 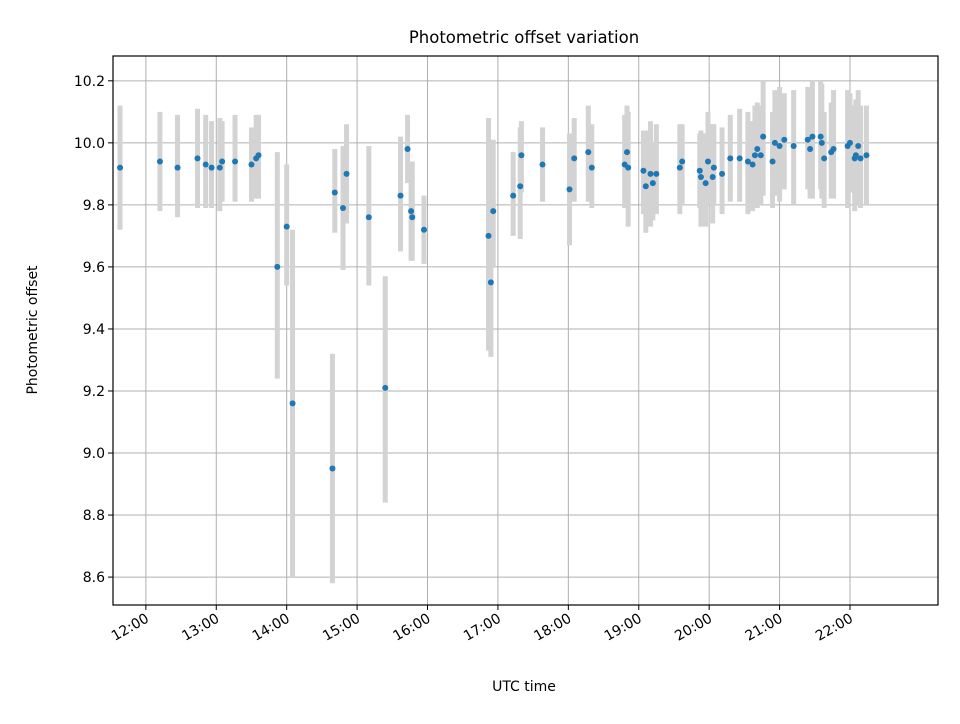 I want to click on y-tick-label: 9.4, so click(x=94, y=330).